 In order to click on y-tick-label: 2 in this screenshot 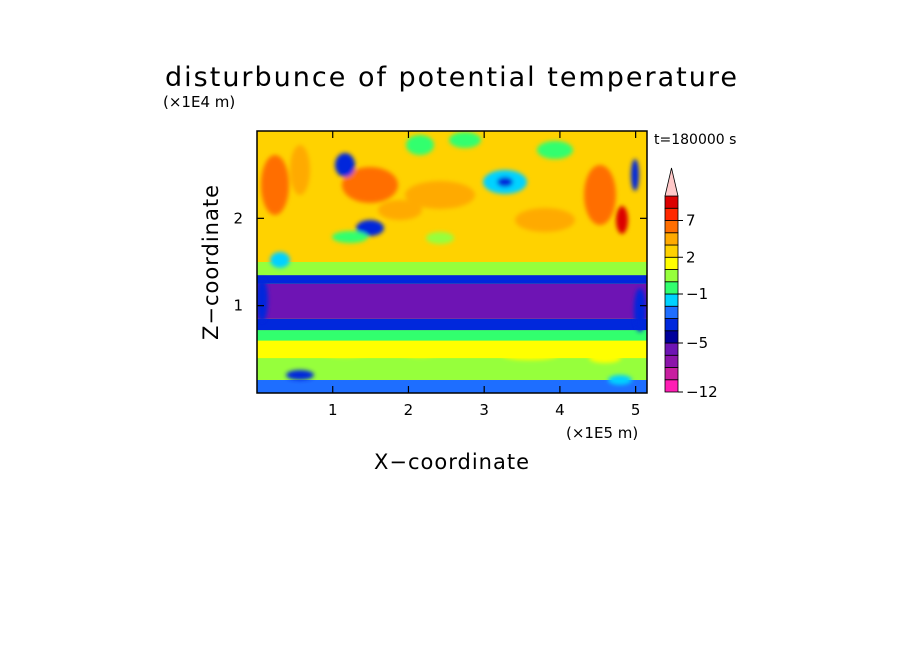, I will do `click(238, 218)`.